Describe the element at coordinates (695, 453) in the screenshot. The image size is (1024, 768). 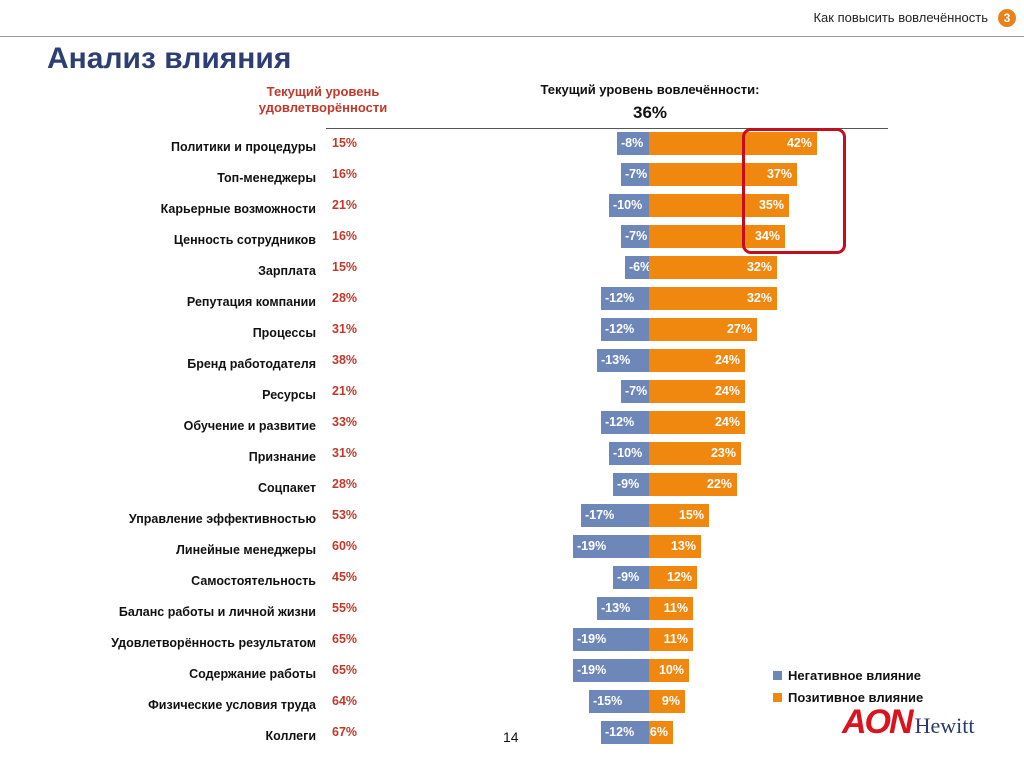
I see `positive-impact-bar: 23%` at that location.